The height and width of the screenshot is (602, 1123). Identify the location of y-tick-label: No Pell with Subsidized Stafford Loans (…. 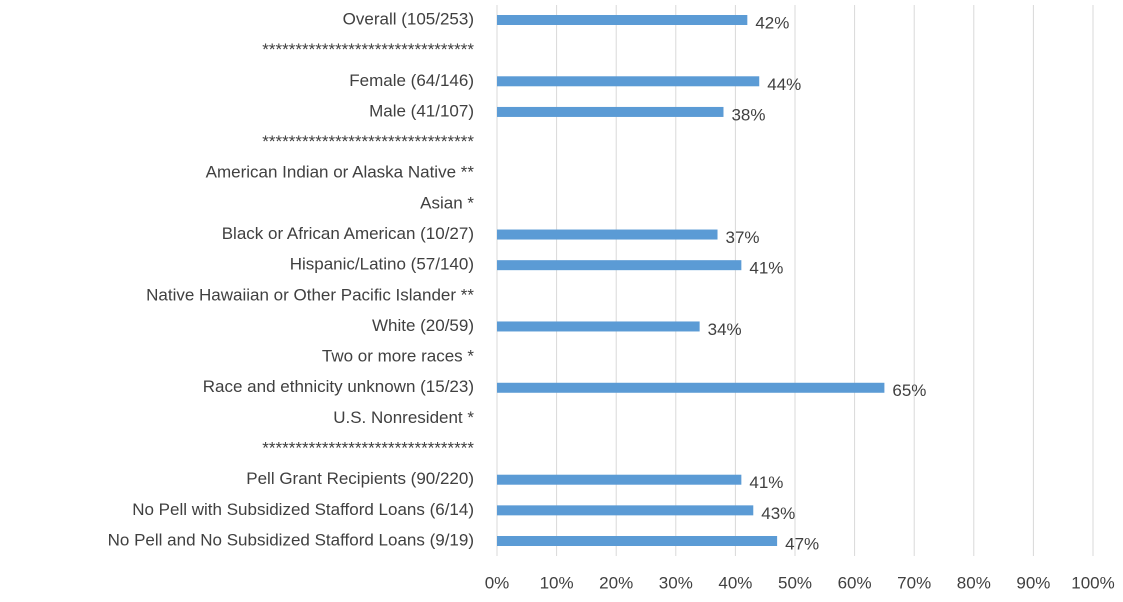
(303, 509).